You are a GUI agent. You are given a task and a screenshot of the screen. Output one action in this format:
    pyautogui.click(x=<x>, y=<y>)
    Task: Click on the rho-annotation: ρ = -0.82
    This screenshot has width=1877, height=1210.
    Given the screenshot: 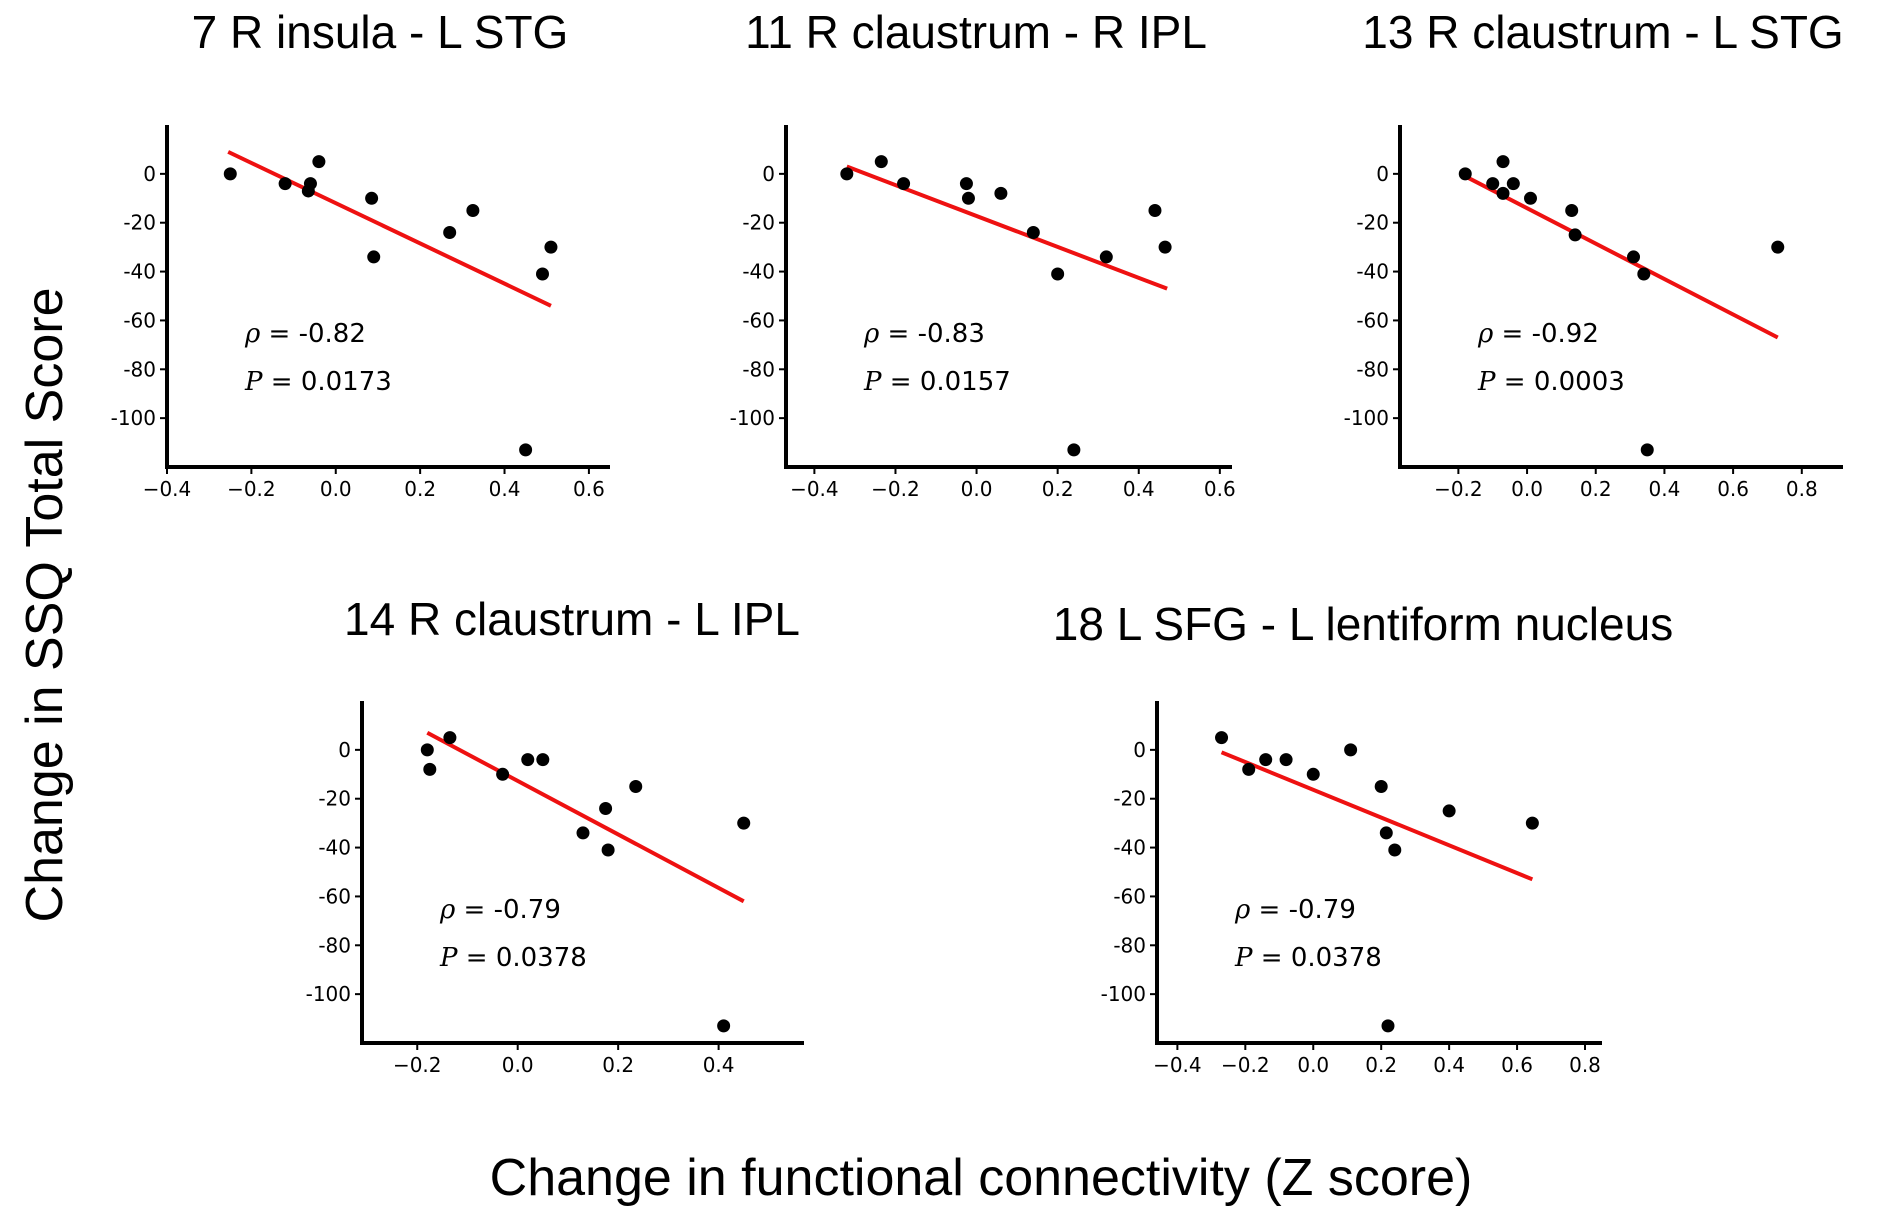 What is the action you would take?
    pyautogui.click(x=305, y=334)
    